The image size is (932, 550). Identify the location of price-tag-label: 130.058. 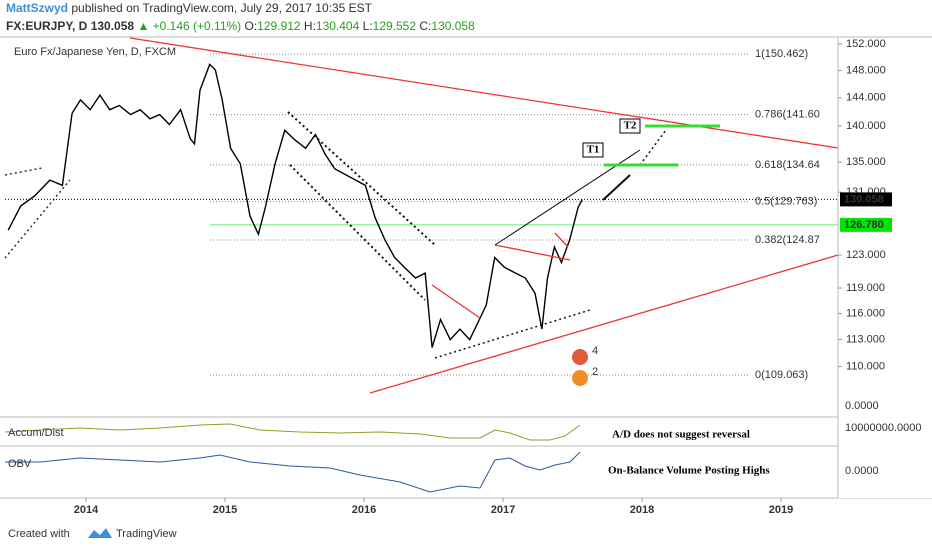
(864, 199).